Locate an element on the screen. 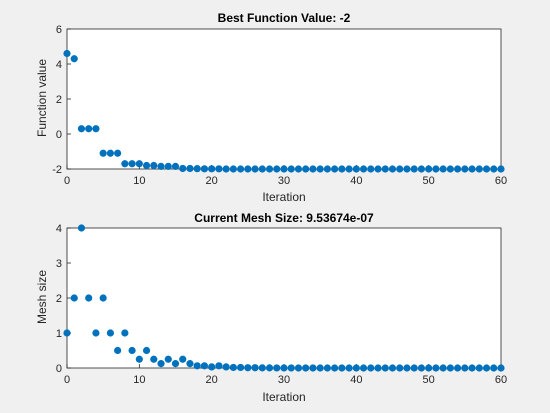 Image resolution: width=550 pixels, height=413 pixels. y-tick-label: 0 is located at coordinates (59, 369).